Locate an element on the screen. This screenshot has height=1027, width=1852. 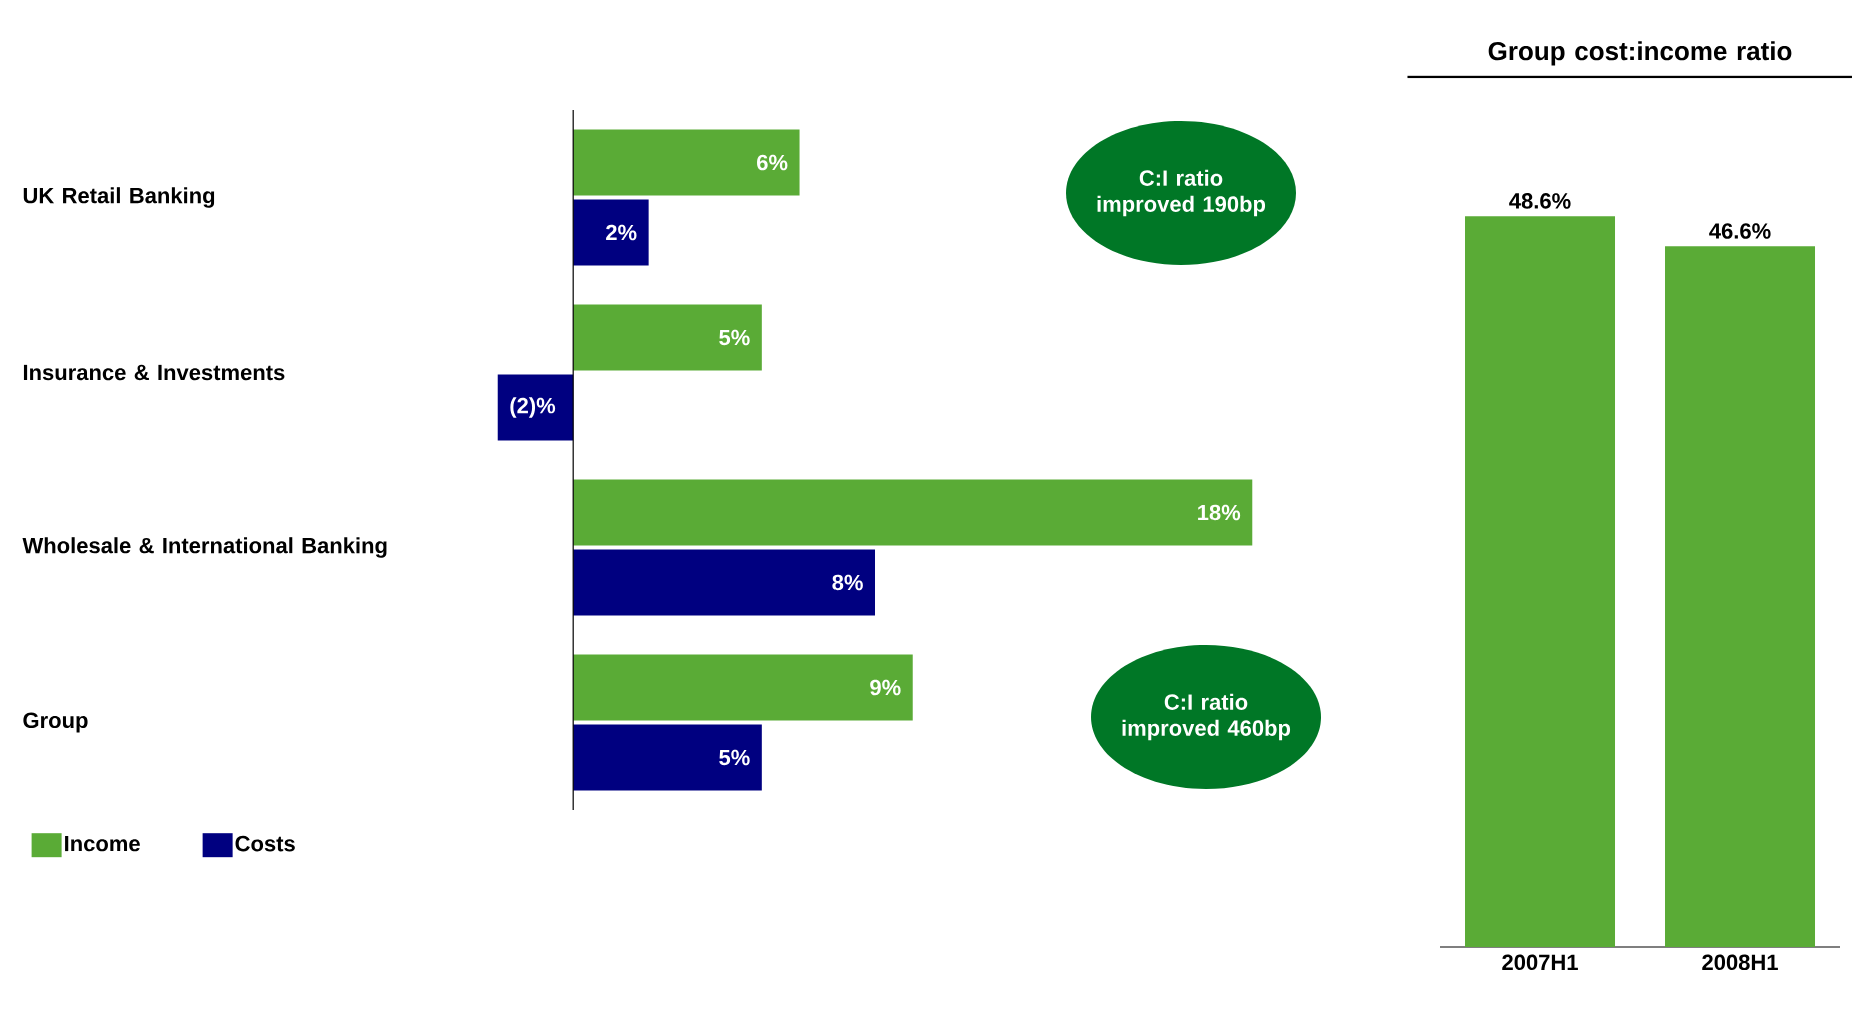
legend-label: Costs is located at coordinates (265, 843).